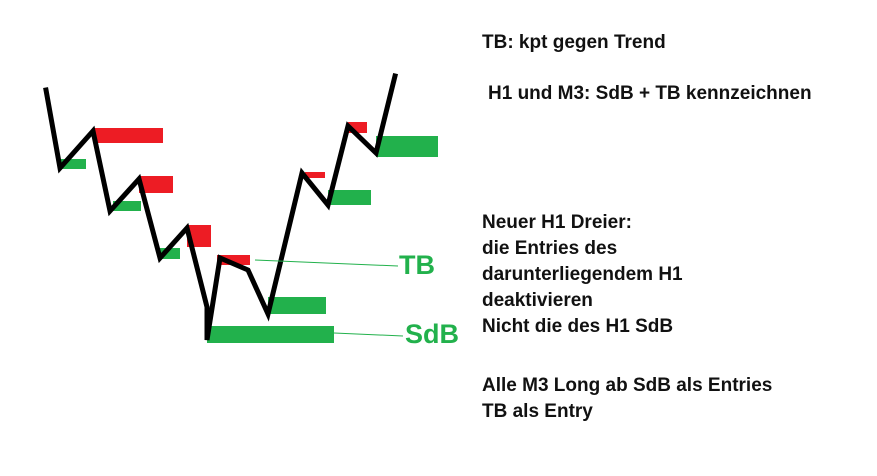 This screenshot has height=476, width=877. I want to click on sdb-label: SdB, so click(432, 334).